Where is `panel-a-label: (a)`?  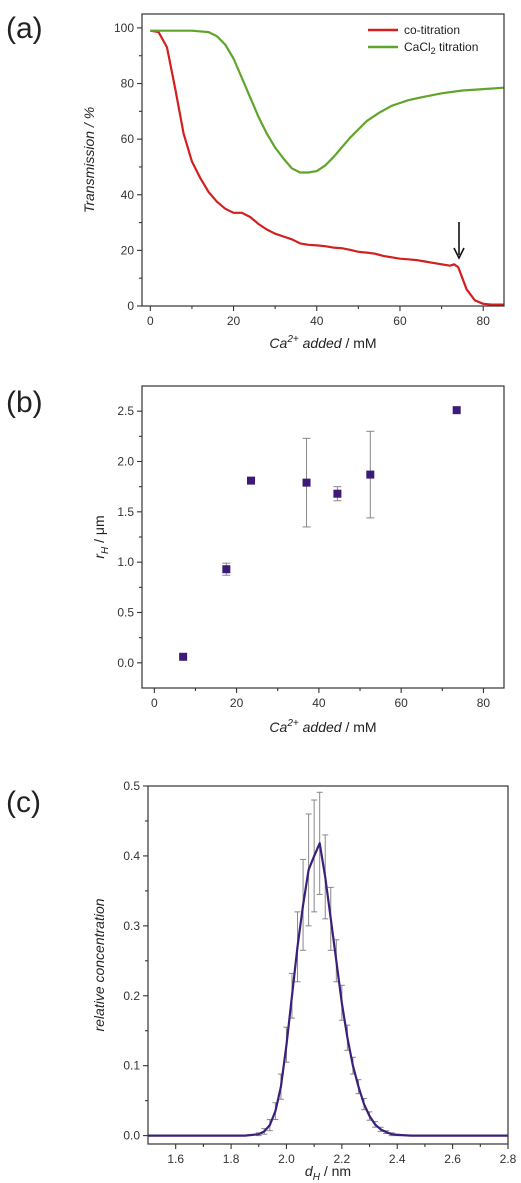
panel-a-label: (a) is located at coordinates (24, 28).